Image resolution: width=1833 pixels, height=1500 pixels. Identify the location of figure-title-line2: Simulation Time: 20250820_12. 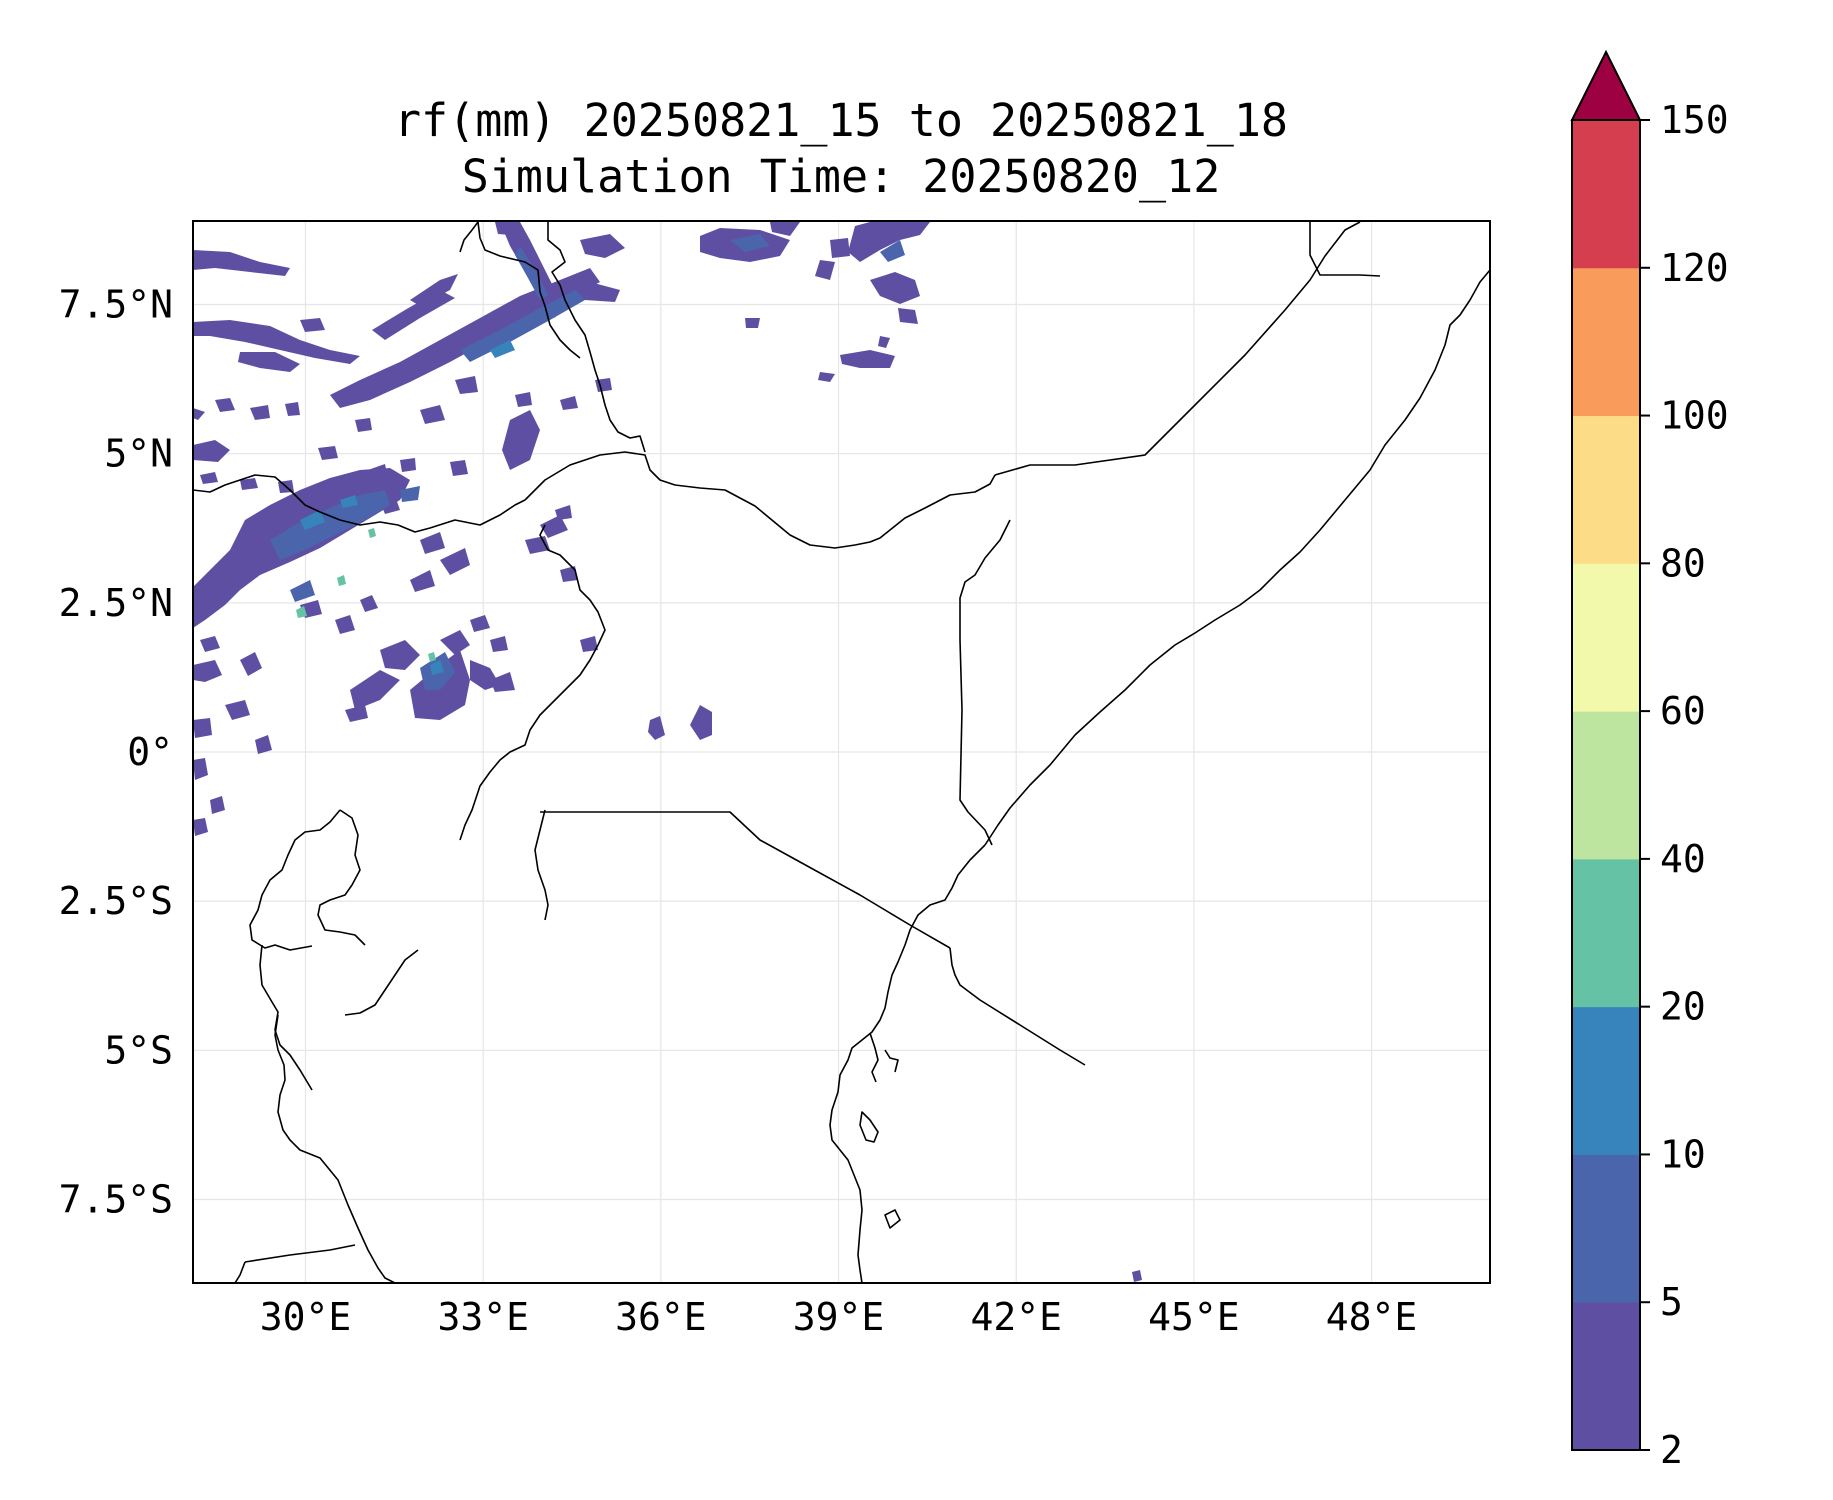
(841, 176).